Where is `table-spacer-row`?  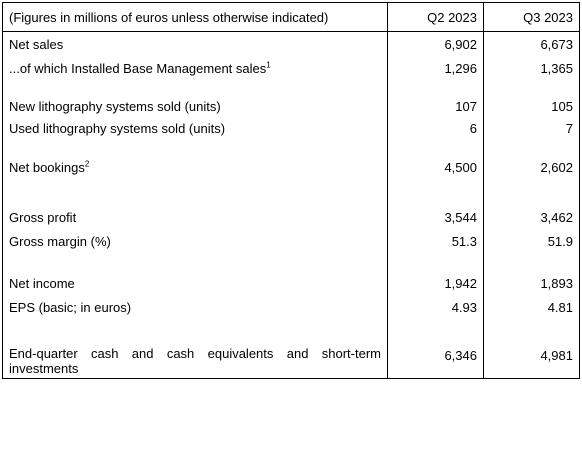
table-spacer-row is located at coordinates (291, 332).